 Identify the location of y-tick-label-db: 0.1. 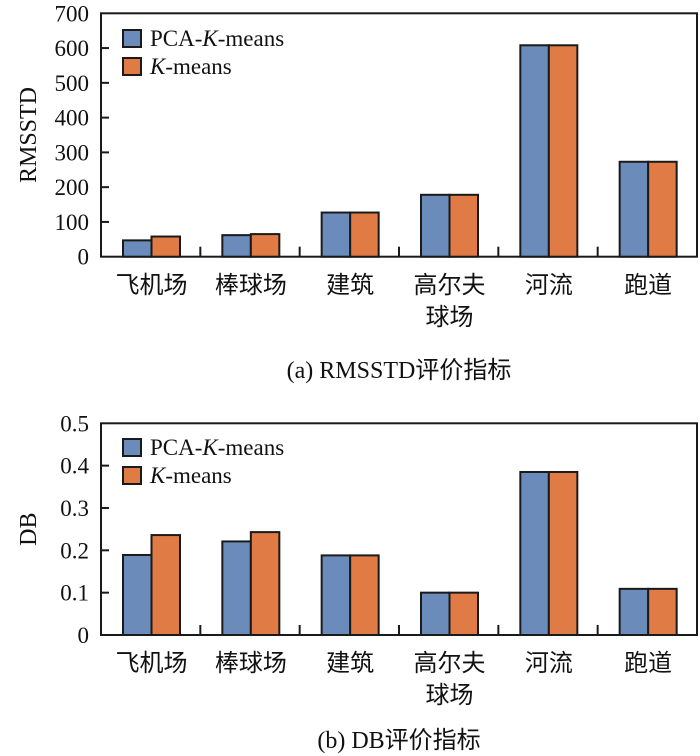
(74, 593).